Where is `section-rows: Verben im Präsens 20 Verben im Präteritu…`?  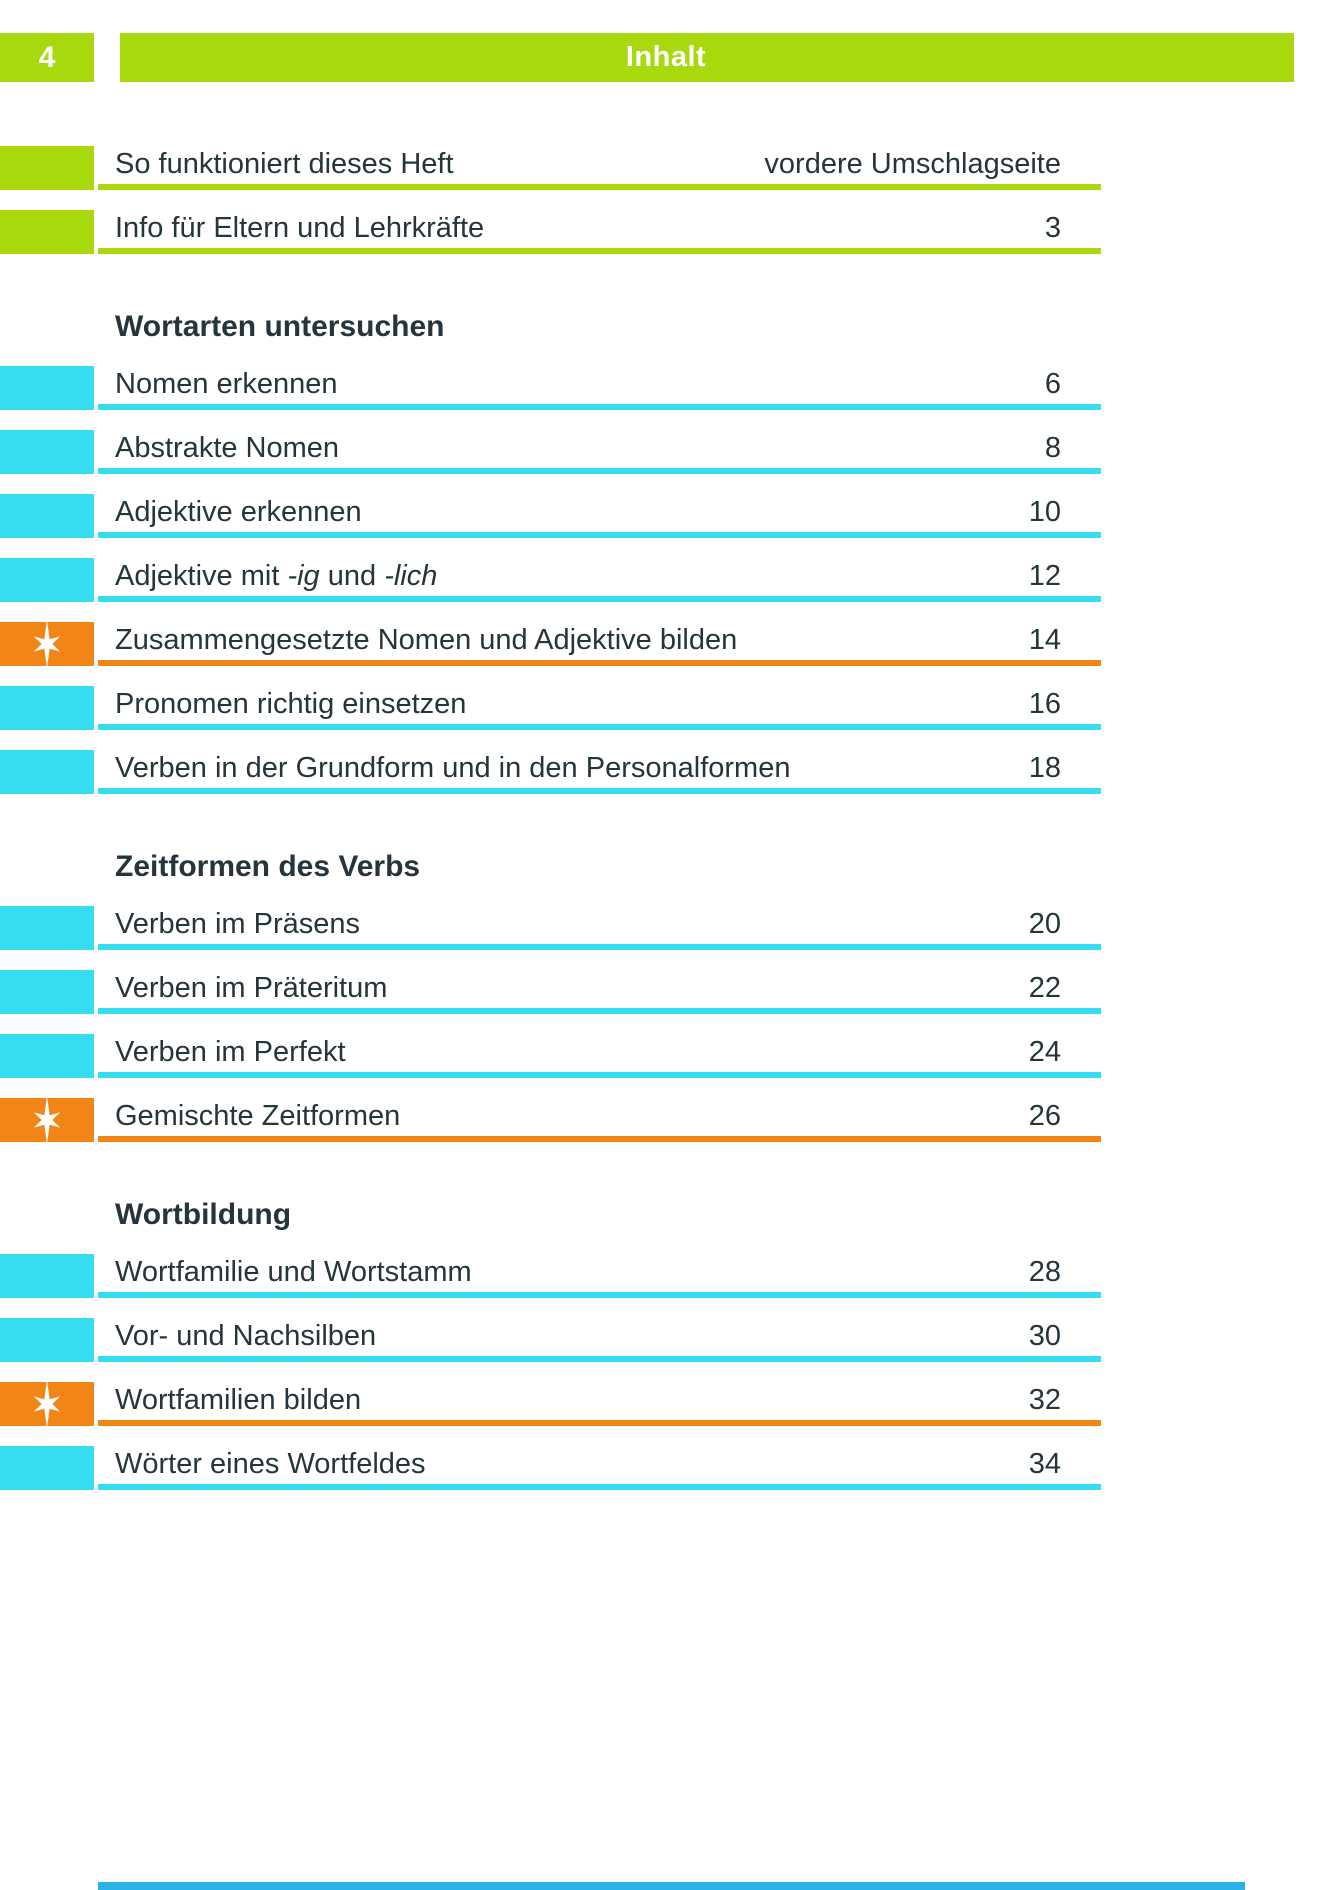
section-rows: Verben im Präsens 20 Verben im Präteritu… is located at coordinates (550, 1025).